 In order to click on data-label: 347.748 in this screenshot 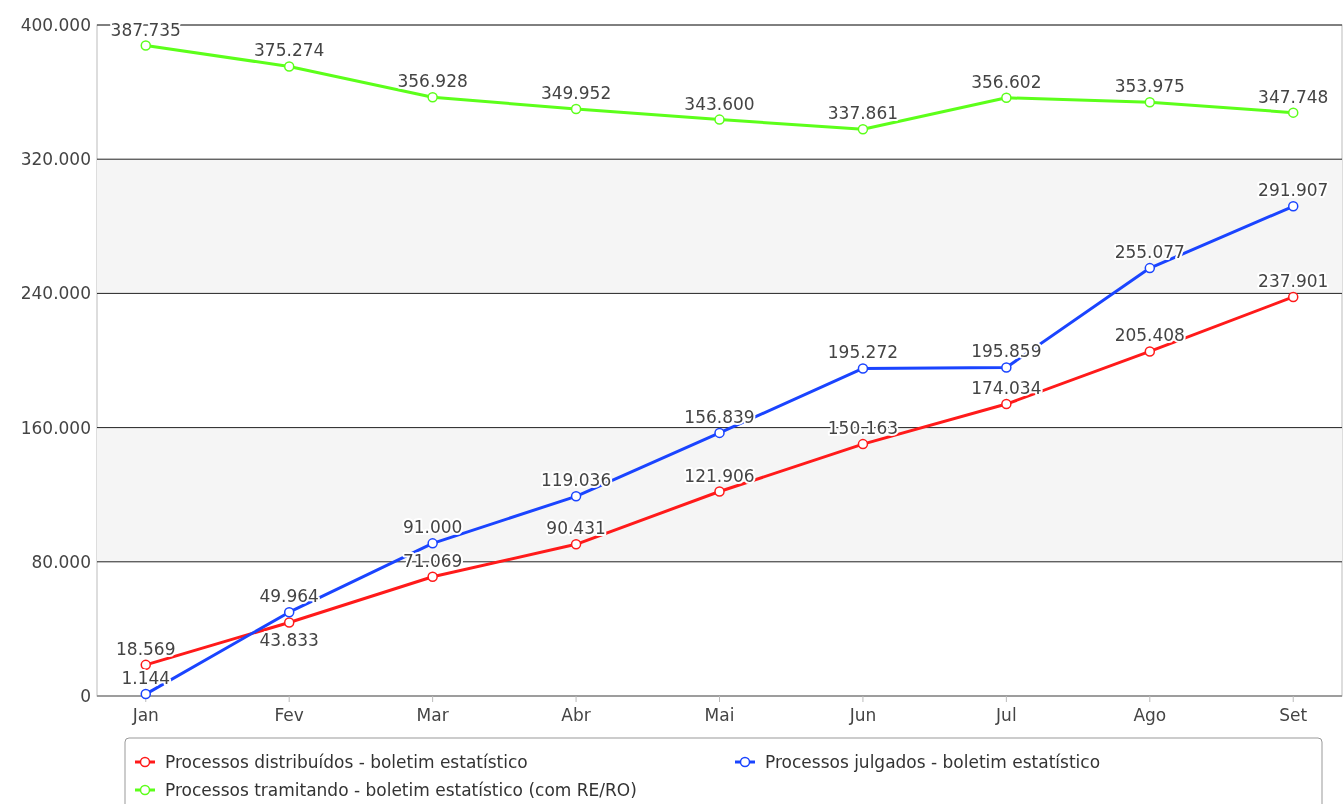, I will do `click(1293, 96)`.